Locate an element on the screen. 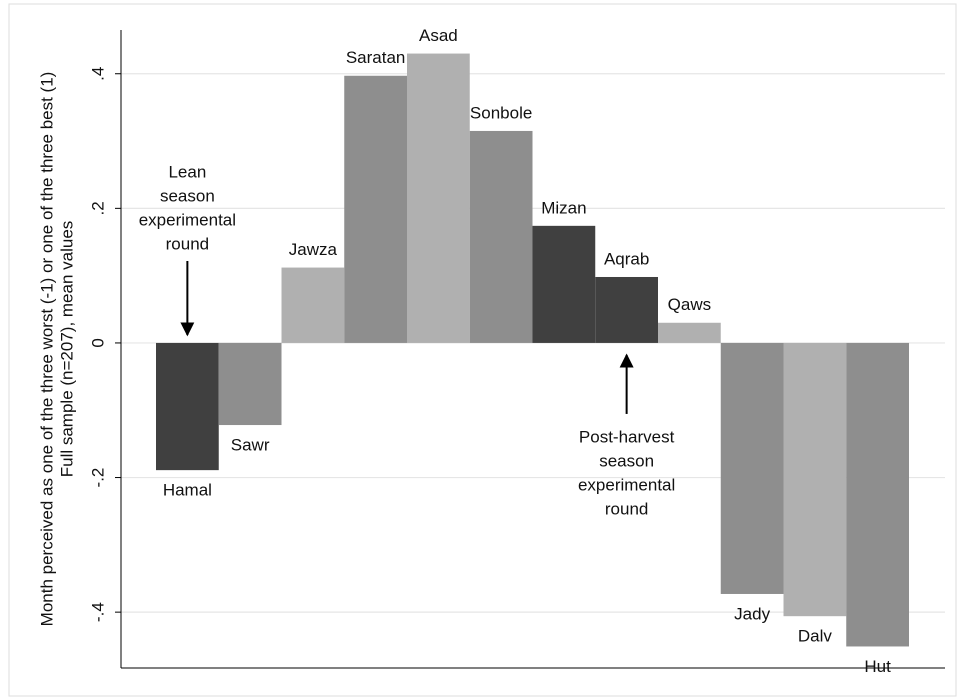 The height and width of the screenshot is (700, 961). y-tick-label: -.2 is located at coordinates (97, 478).